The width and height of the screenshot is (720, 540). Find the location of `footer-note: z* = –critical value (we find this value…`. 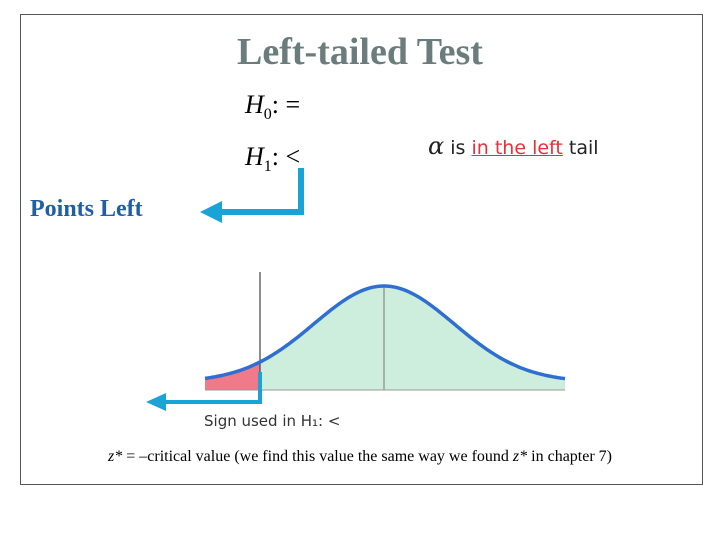

footer-note: z* = –critical value (we find this value… is located at coordinates (360, 457).